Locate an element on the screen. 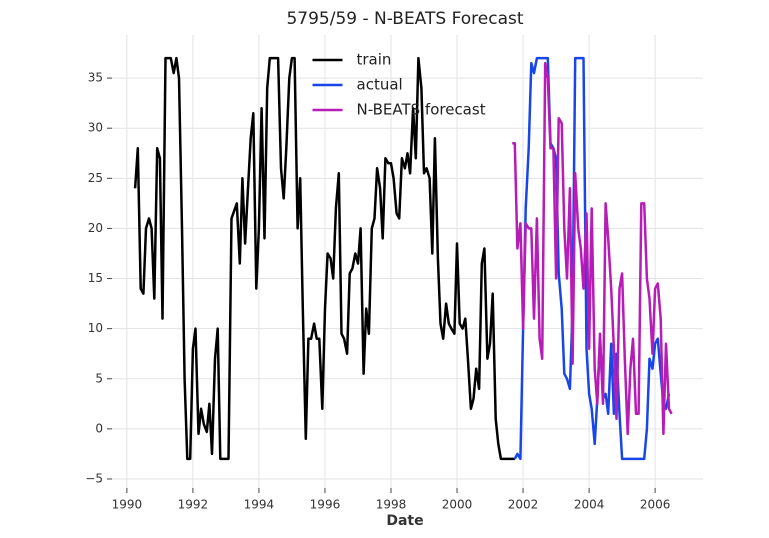 This screenshot has height=538, width=769. x-tick-label: 2004 is located at coordinates (589, 505).